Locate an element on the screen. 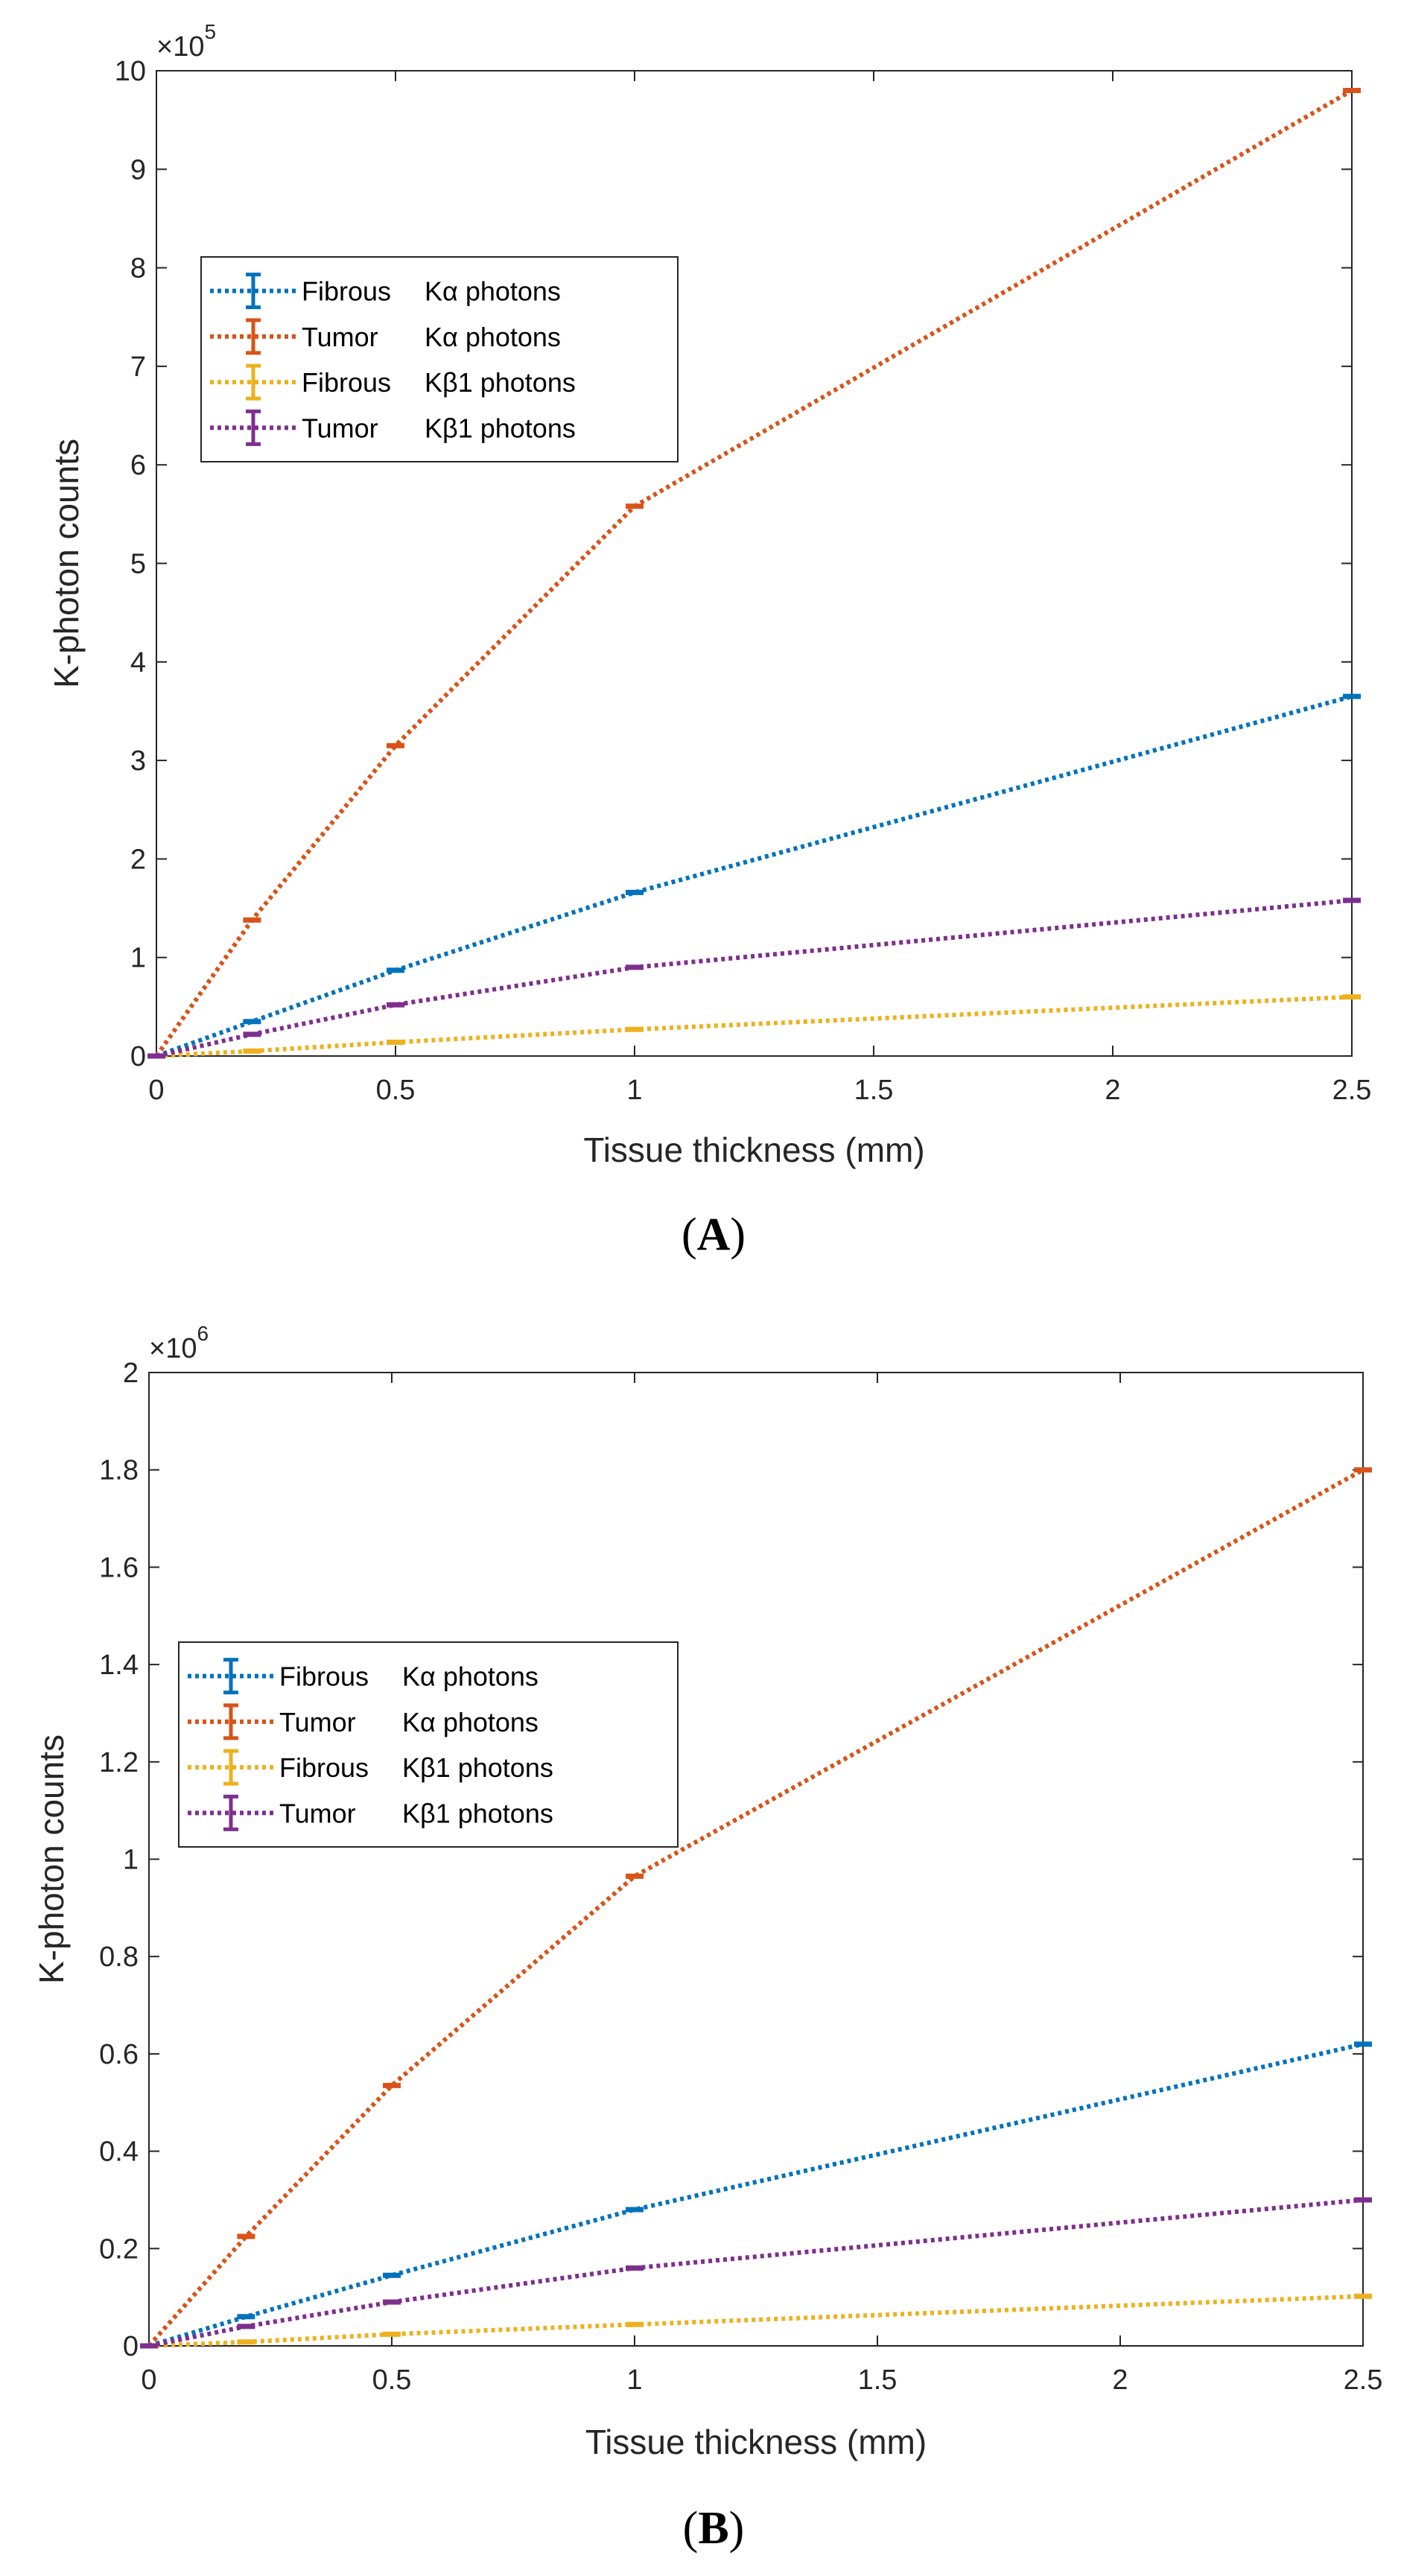  y-tick-label: 0.2 is located at coordinates (119, 2249).